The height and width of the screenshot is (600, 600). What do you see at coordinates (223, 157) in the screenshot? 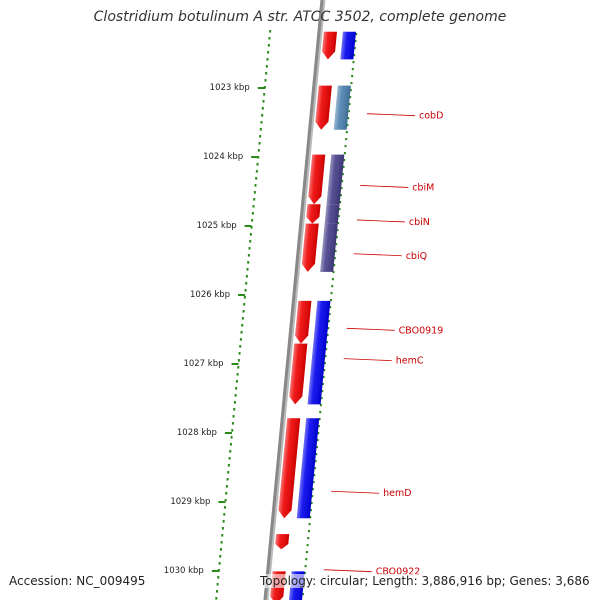
I see `scale-tick-label: 1024 kbp` at bounding box center [223, 157].